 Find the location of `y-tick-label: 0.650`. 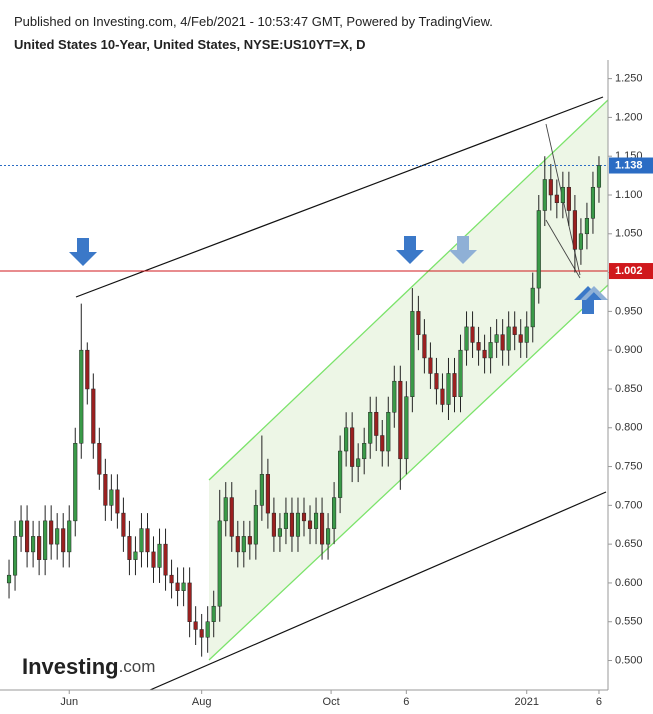

y-tick-label: 0.650 is located at coordinates (629, 544).